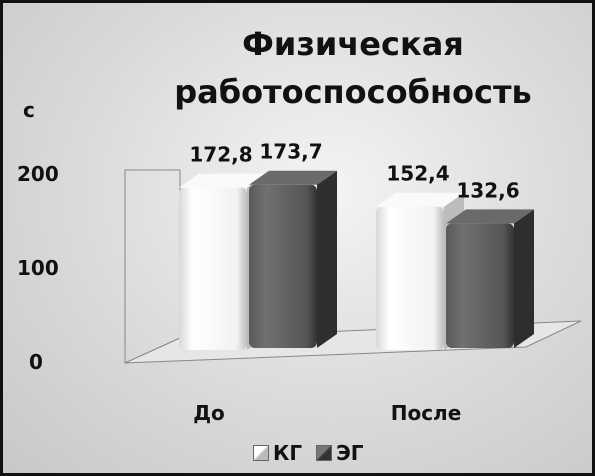 This screenshot has height=476, width=595. Describe the element at coordinates (308, 453) in the screenshot. I see `chart-legend: КГ ЭГ` at that location.